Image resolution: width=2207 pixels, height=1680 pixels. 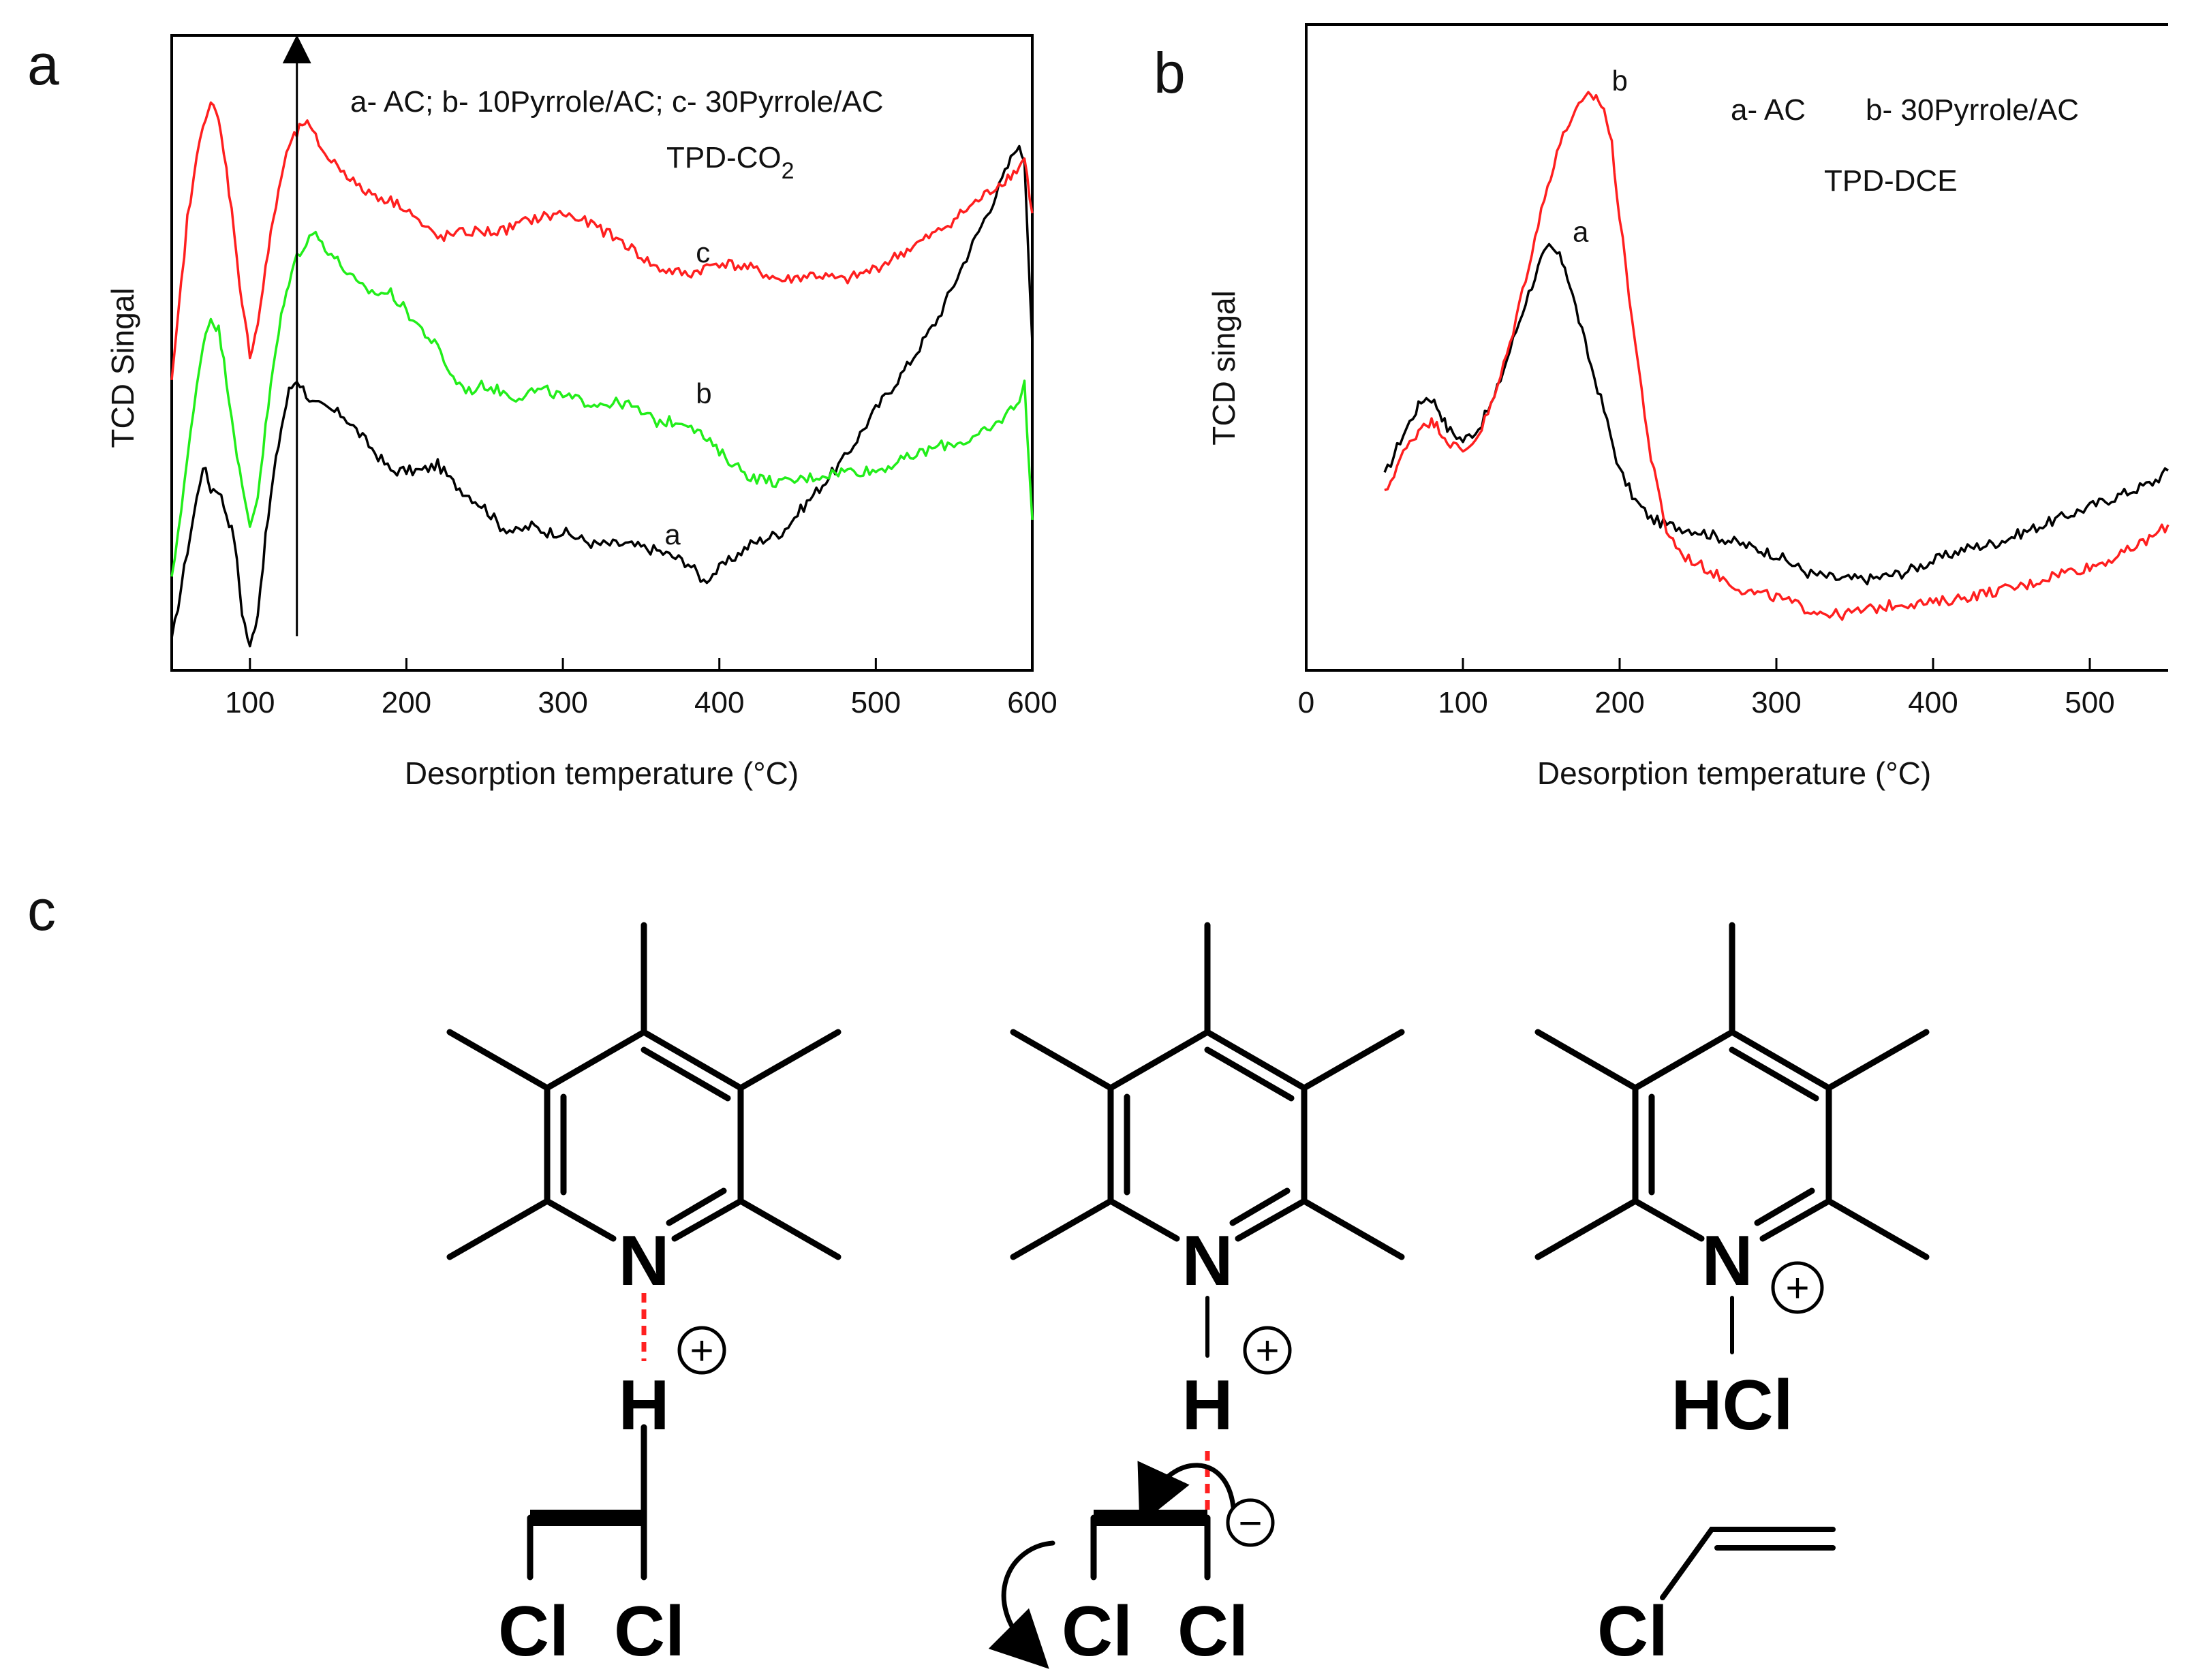 I want to click on structure-2-minus-circle, so click(x=1250, y=1522).